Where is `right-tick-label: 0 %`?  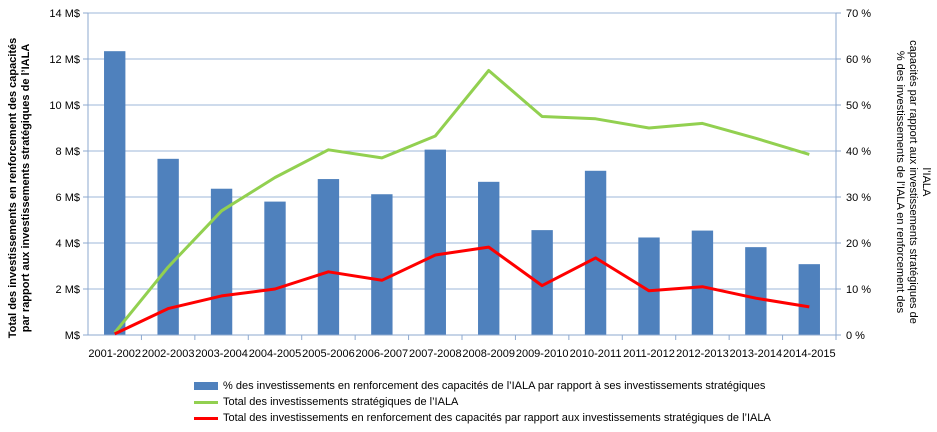 right-tick-label: 0 % is located at coordinates (855, 336).